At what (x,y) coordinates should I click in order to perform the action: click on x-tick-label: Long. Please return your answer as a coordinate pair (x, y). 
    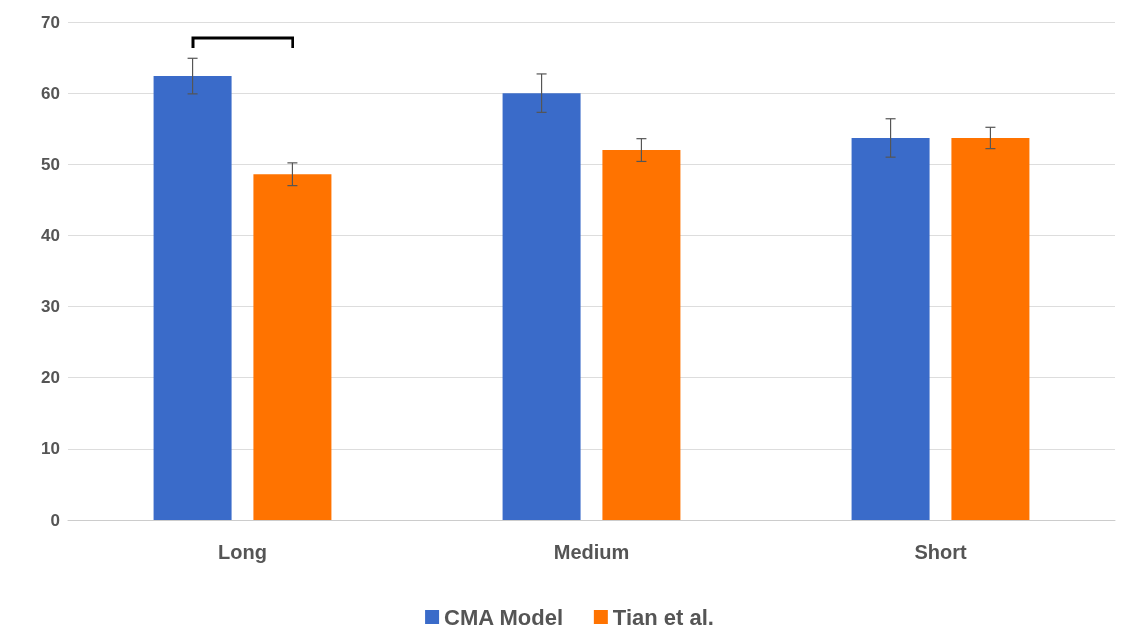
    Looking at the image, I should click on (242, 552).